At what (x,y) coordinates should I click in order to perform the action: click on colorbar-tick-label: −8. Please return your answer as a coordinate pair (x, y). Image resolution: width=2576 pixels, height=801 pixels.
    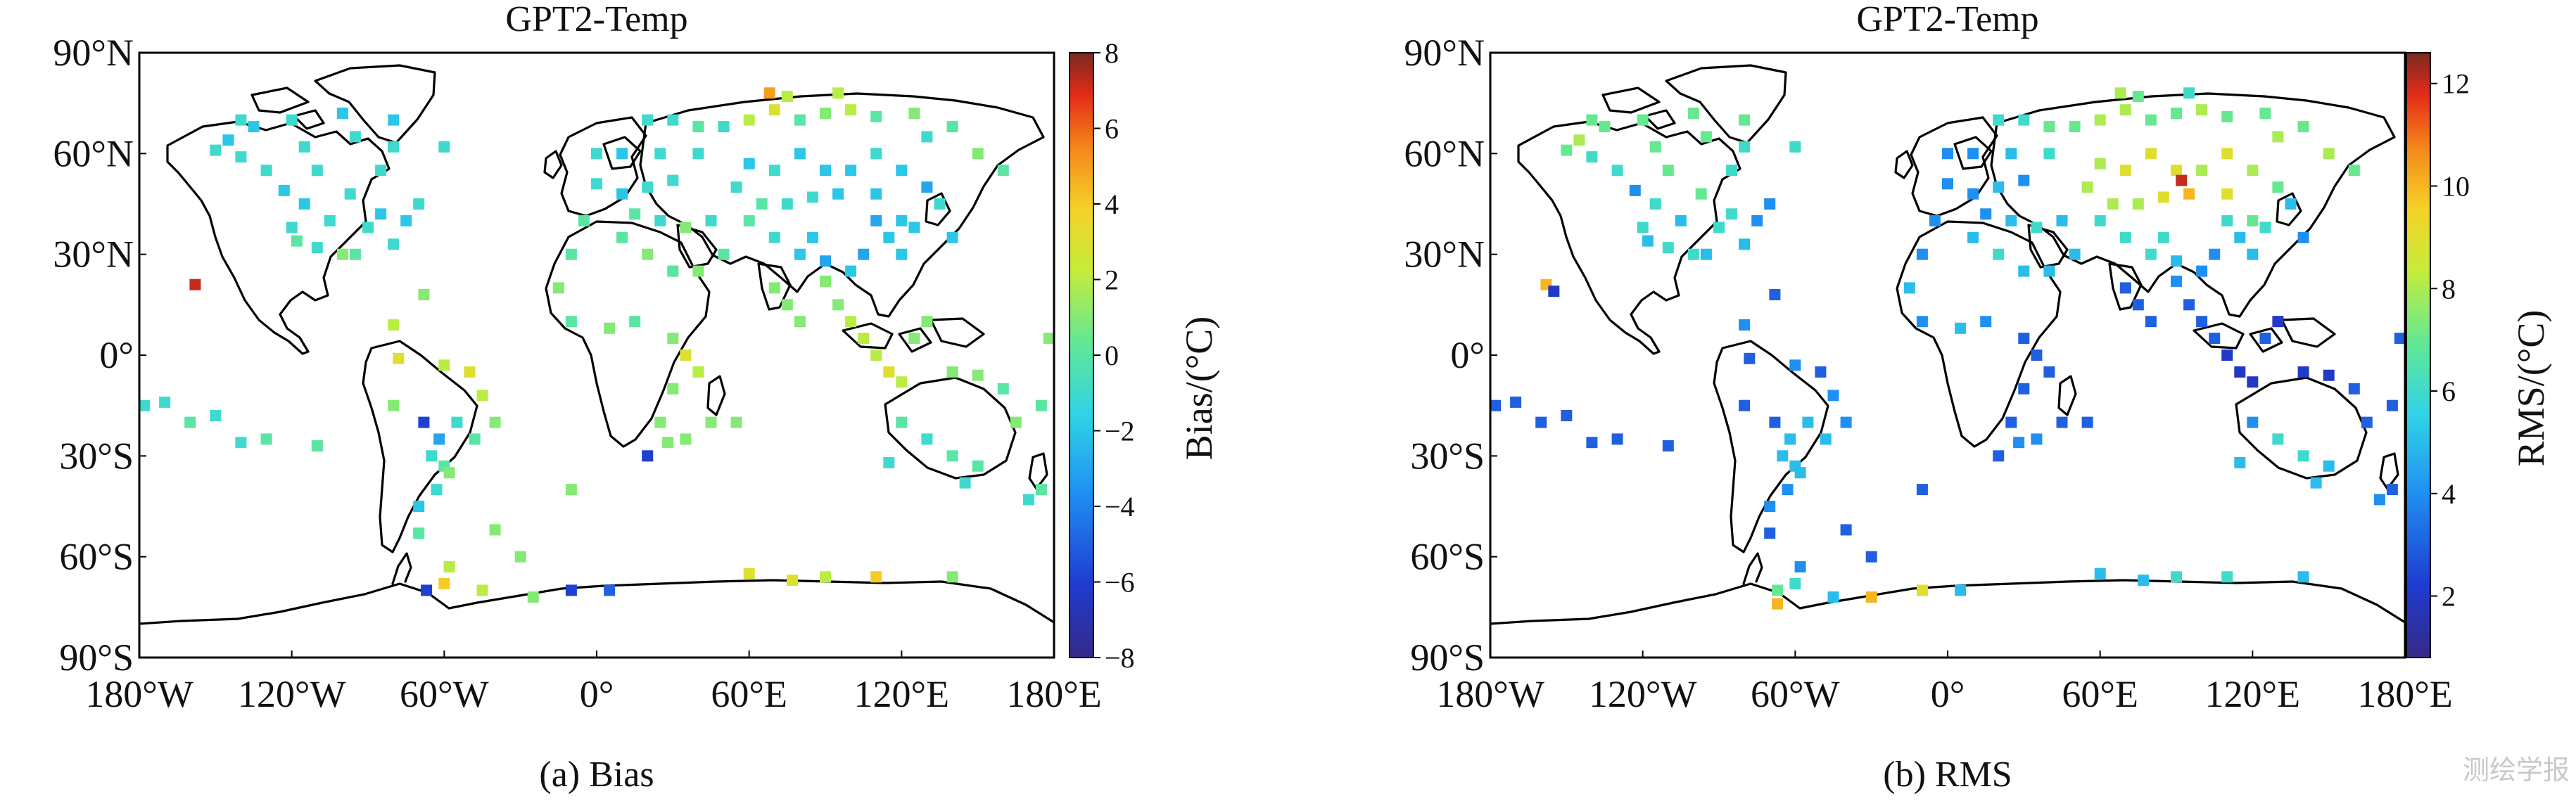
    Looking at the image, I should click on (1120, 658).